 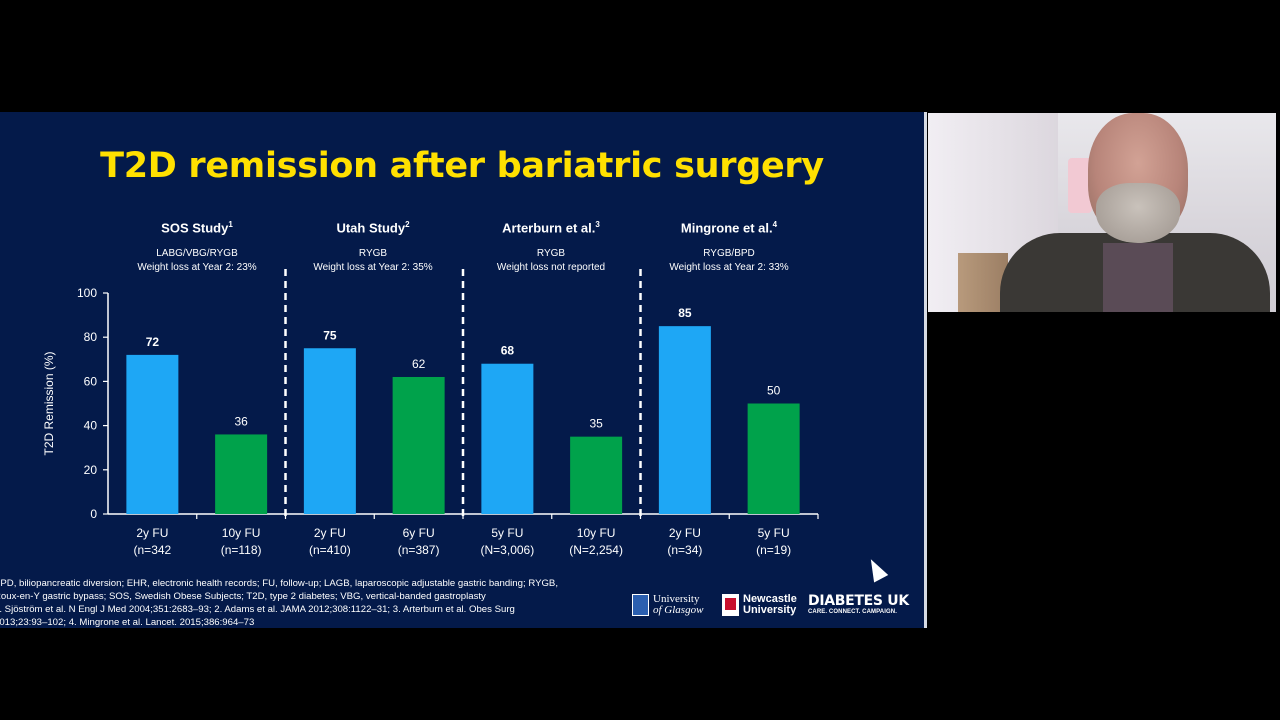 What do you see at coordinates (419, 533) in the screenshot?
I see `x-category-label: 6y FU` at bounding box center [419, 533].